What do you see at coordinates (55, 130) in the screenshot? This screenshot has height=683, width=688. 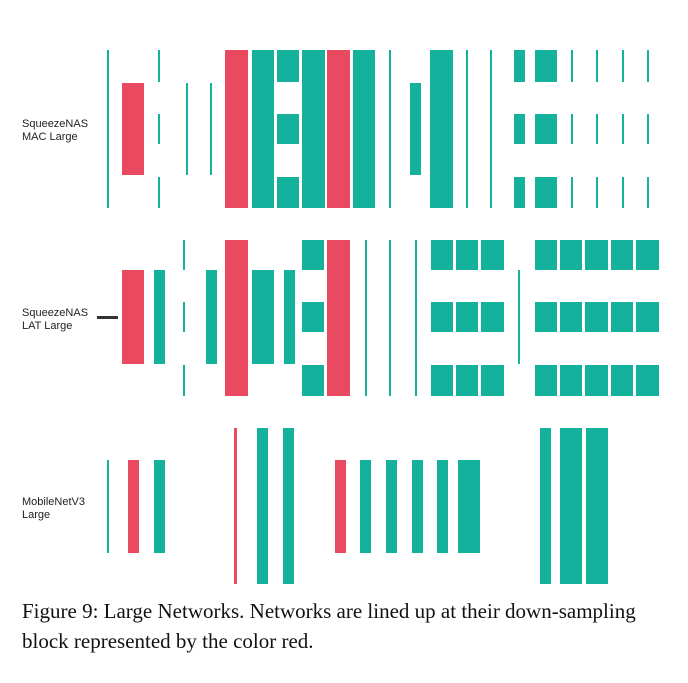 I see `row-label-squeezenas-mac-large: SqueezeNAS MAC Large` at bounding box center [55, 130].